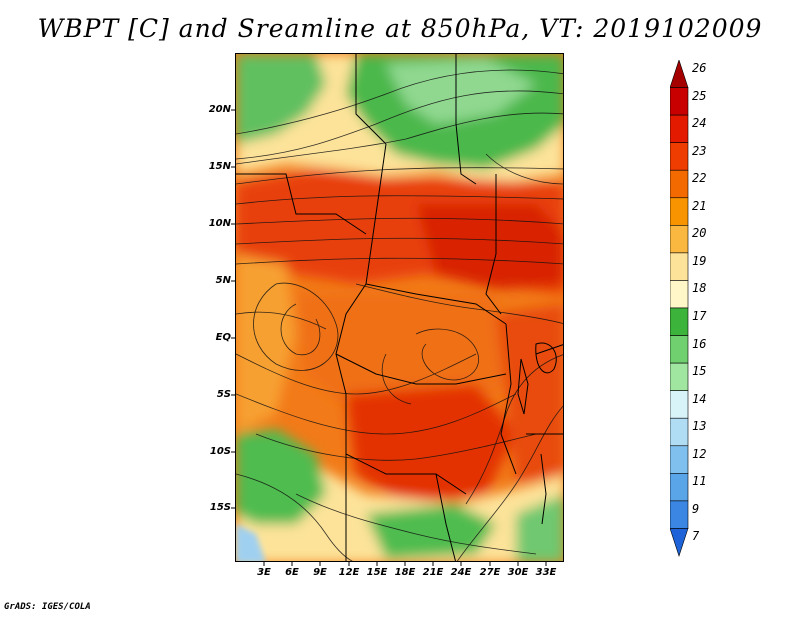  Describe the element at coordinates (537, 433) in the screenshot. I see `great-lakes` at that location.